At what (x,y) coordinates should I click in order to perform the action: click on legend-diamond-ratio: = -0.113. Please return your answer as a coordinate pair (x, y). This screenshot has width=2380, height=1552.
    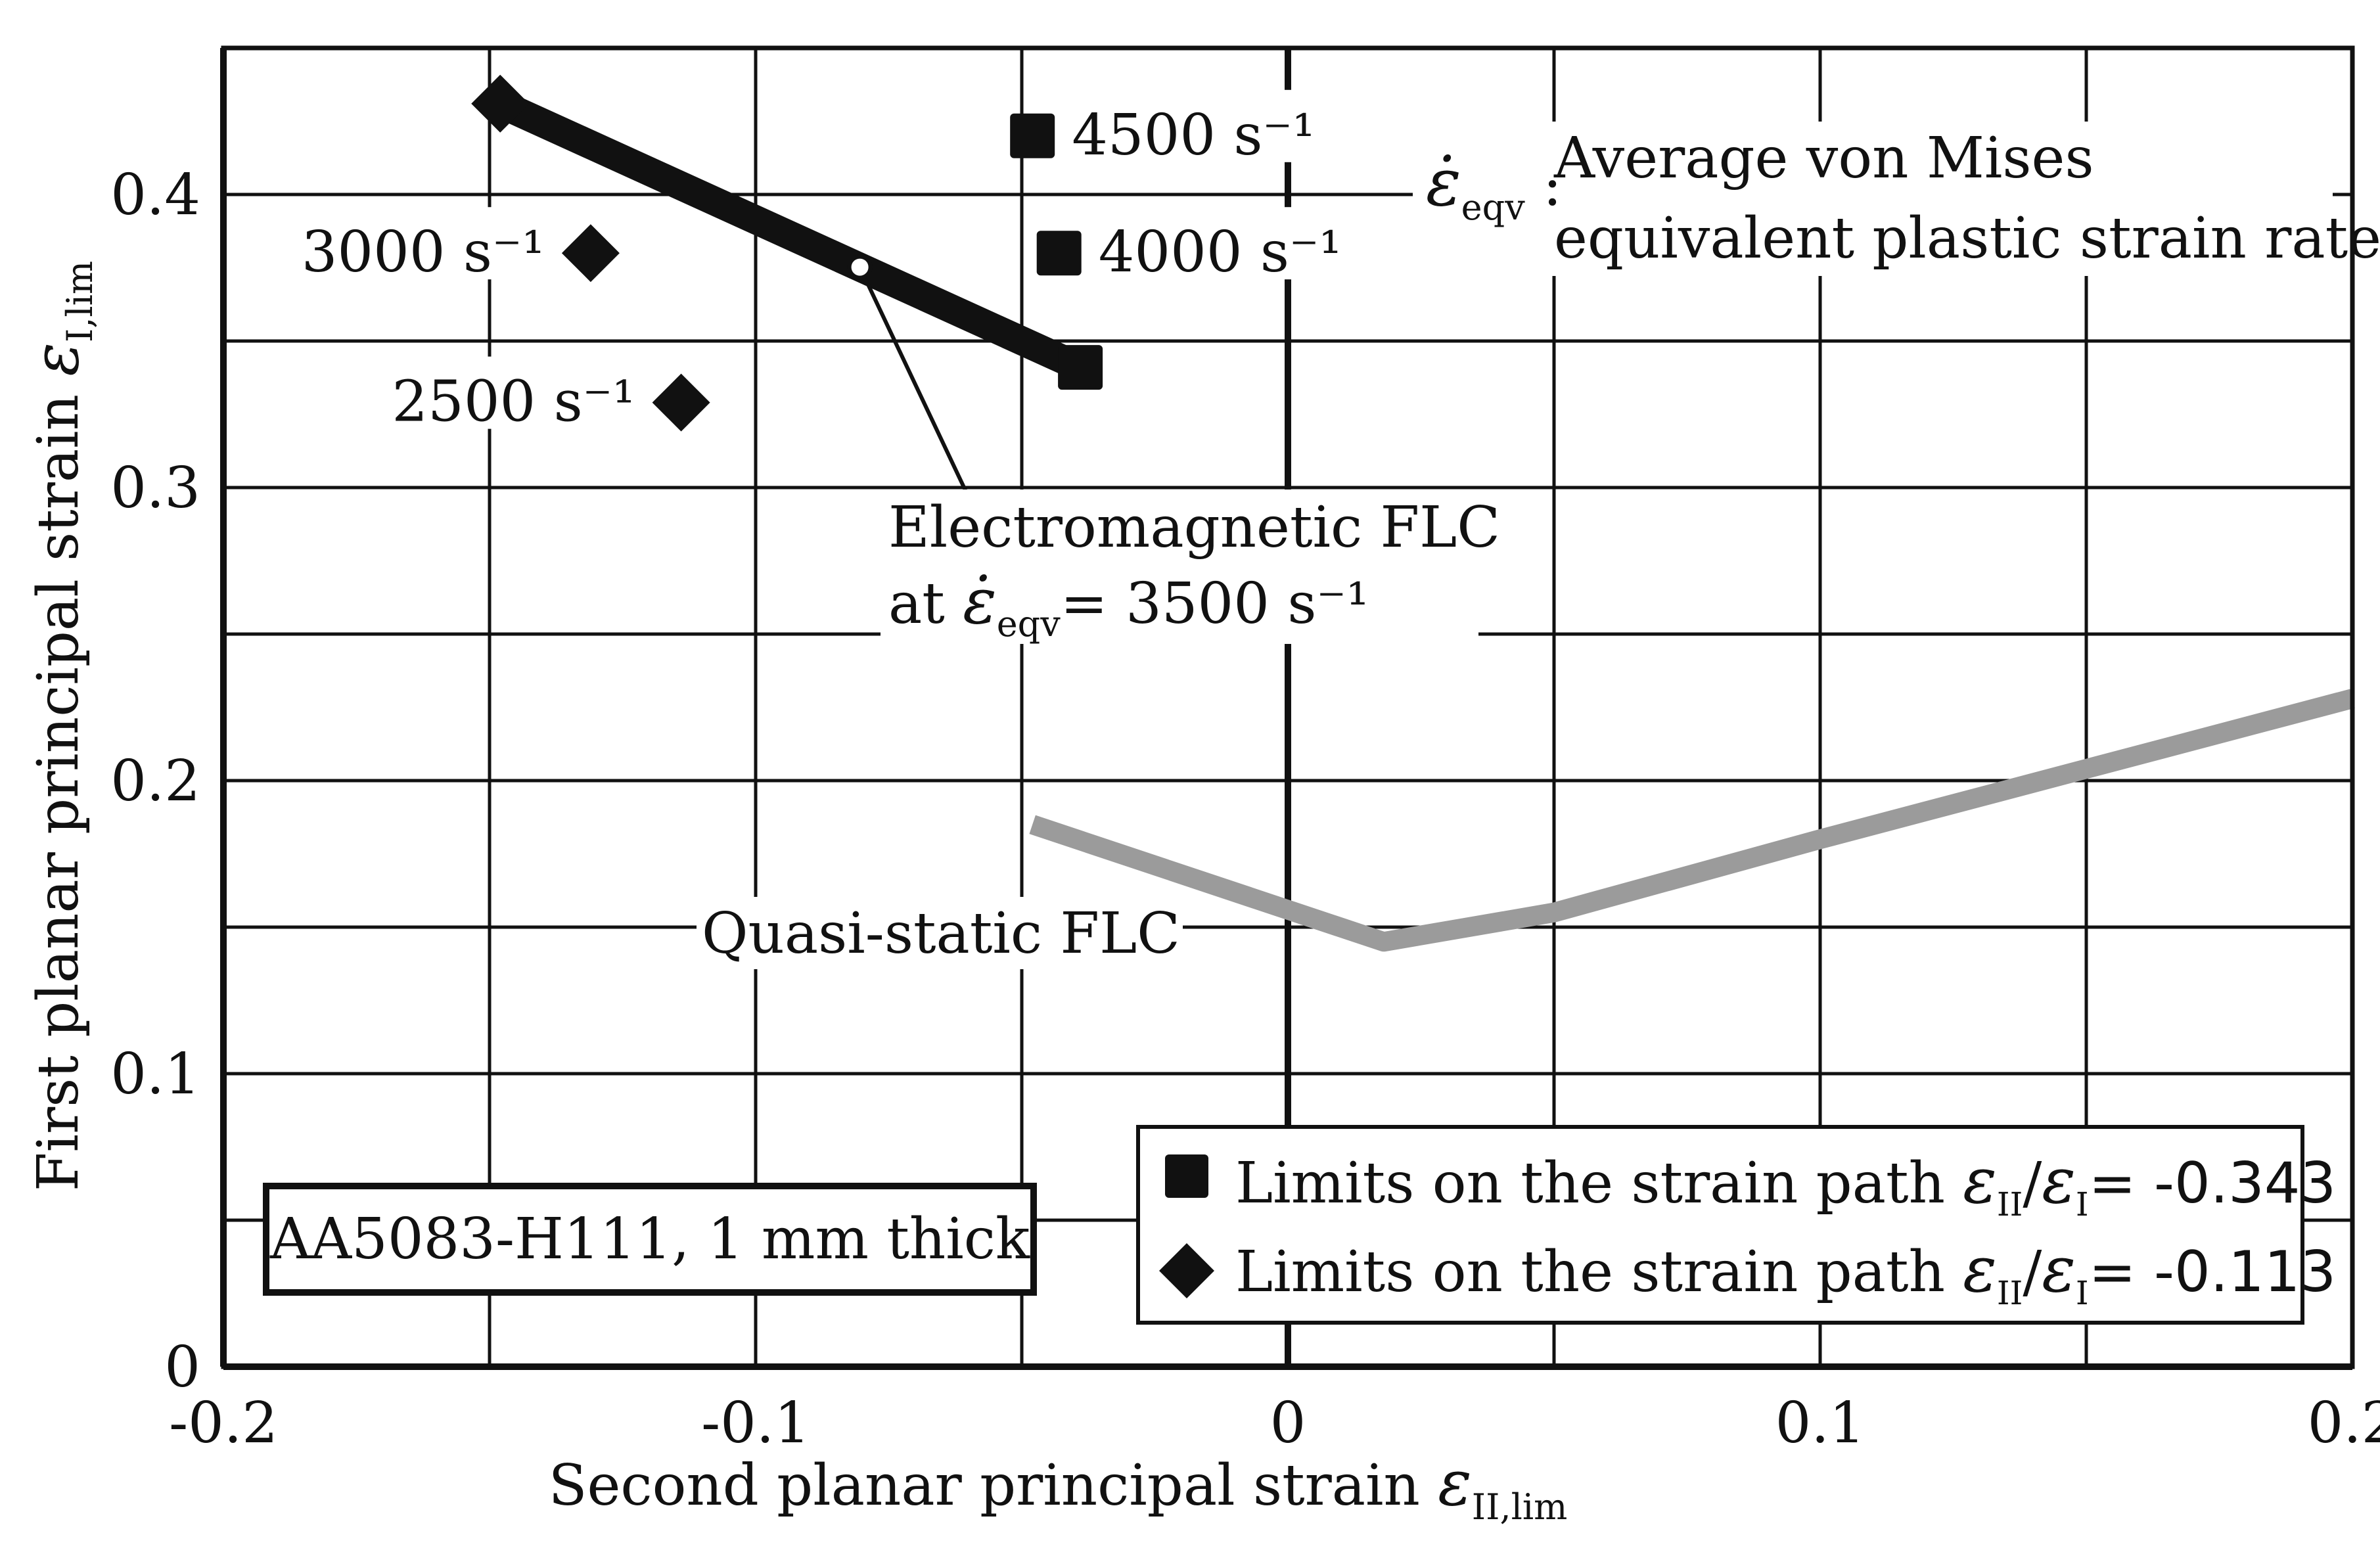
    Looking at the image, I should click on (2213, 1272).